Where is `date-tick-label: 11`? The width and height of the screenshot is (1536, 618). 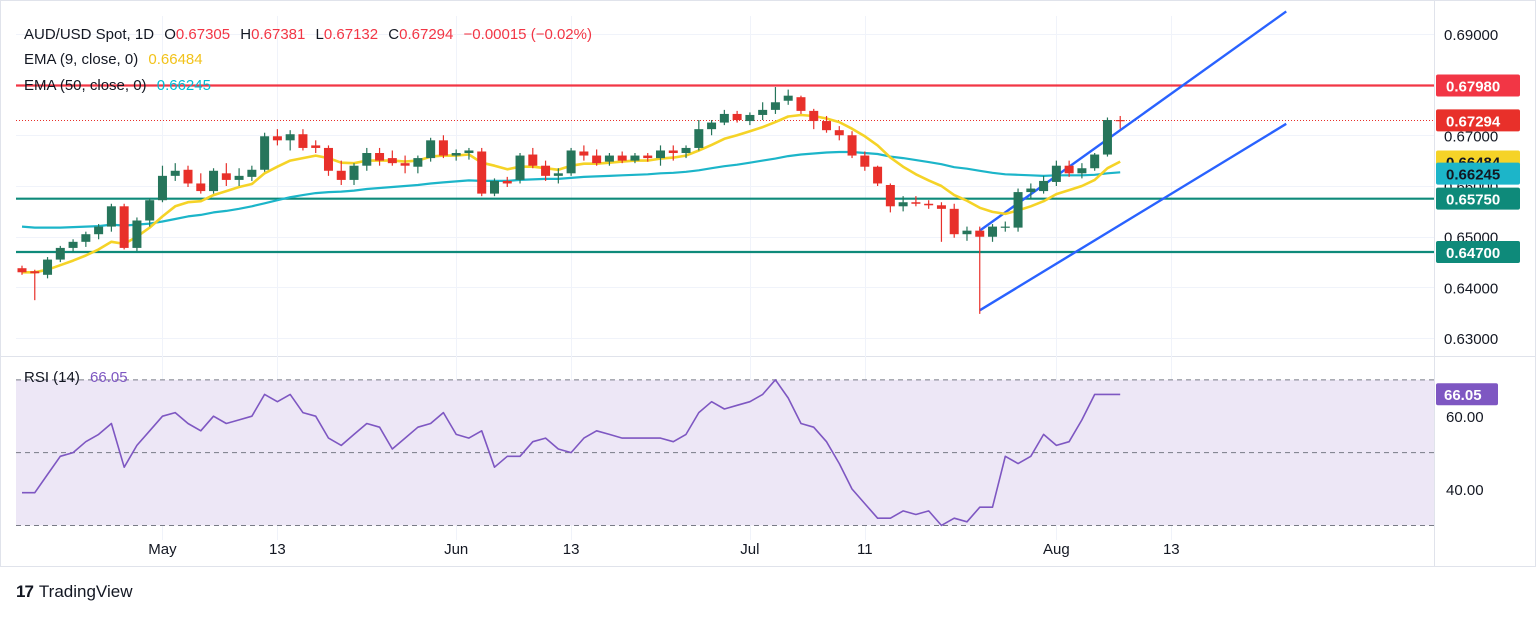
date-tick-label: 11 is located at coordinates (865, 549).